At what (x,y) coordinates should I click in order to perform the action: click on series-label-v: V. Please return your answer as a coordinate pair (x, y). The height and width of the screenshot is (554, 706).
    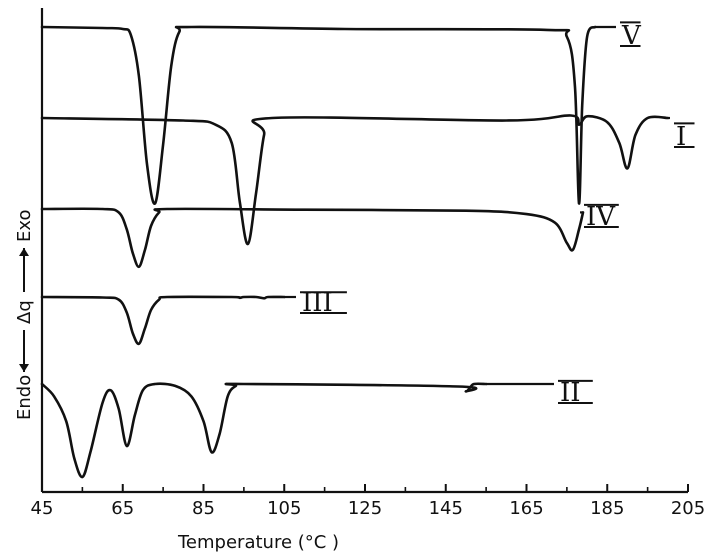
    Looking at the image, I should click on (631, 36).